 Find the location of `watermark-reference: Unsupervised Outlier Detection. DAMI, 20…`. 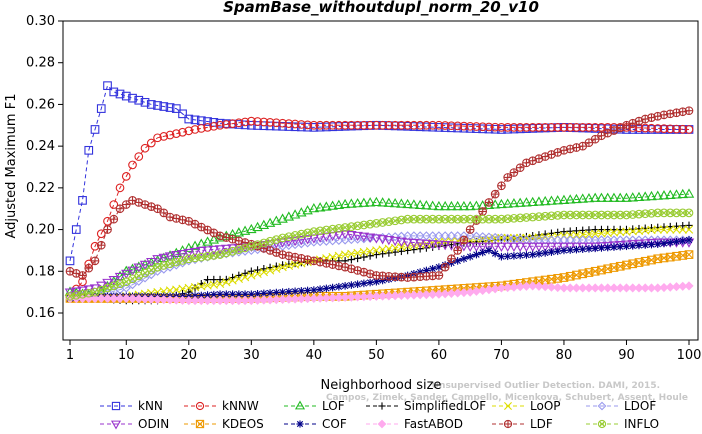

watermark-reference: Unsupervised Outlier Detection. DAMI, 20… is located at coordinates (546, 386).